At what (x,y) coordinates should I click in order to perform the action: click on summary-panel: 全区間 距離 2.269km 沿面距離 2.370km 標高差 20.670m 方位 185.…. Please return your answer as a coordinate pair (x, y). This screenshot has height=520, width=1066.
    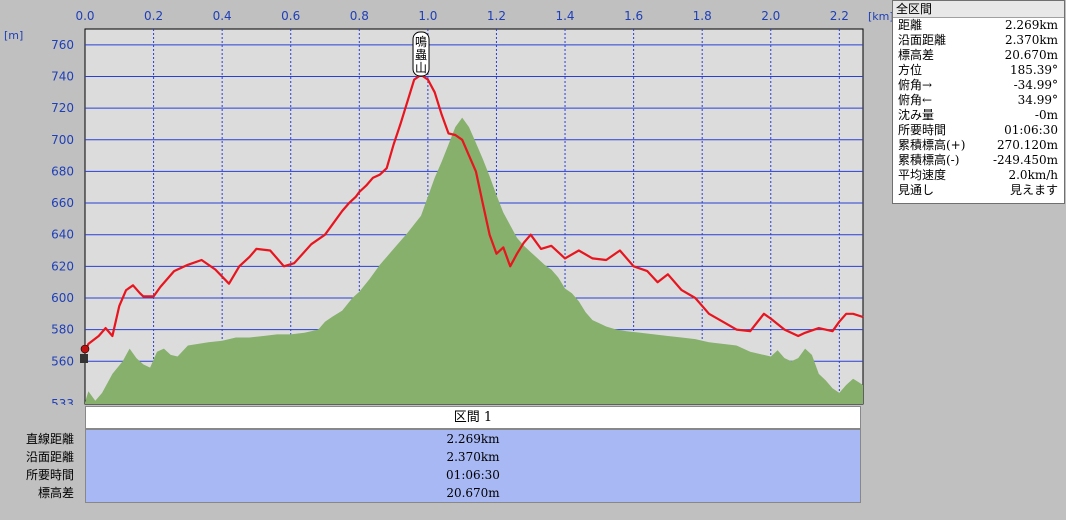
    Looking at the image, I should click on (978, 102).